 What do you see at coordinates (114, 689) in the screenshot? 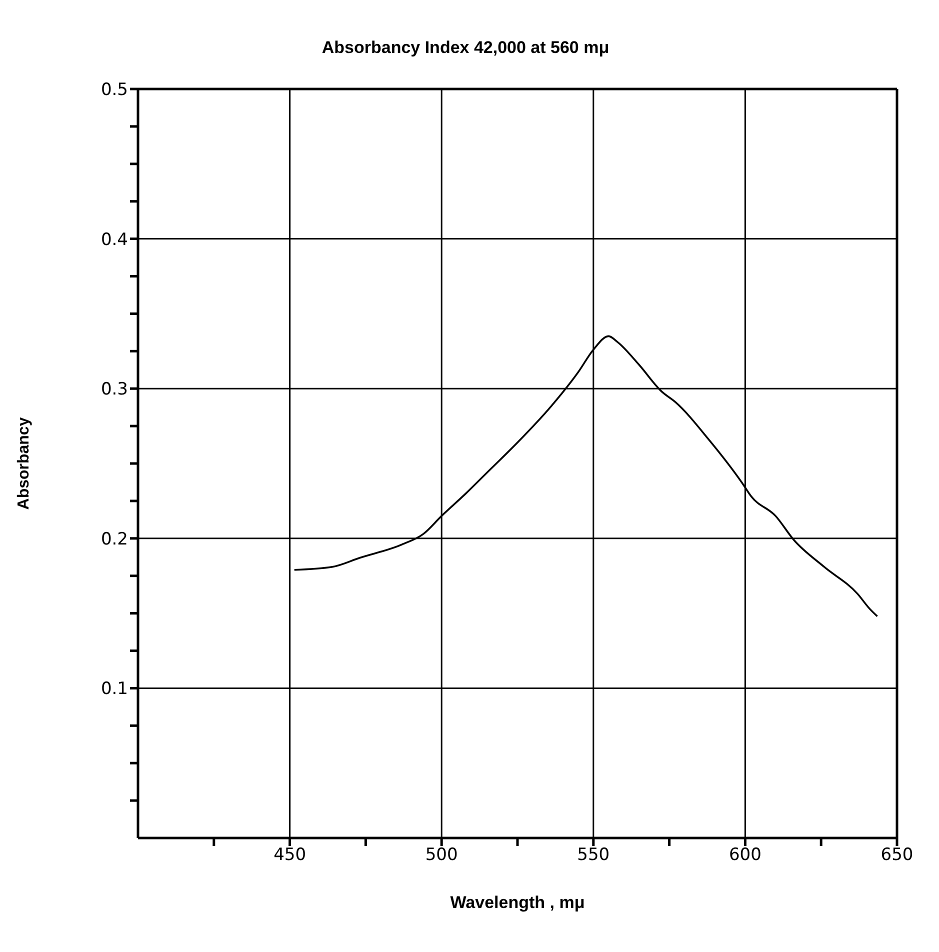
I see `y-tick-label: 0.1` at bounding box center [114, 689].